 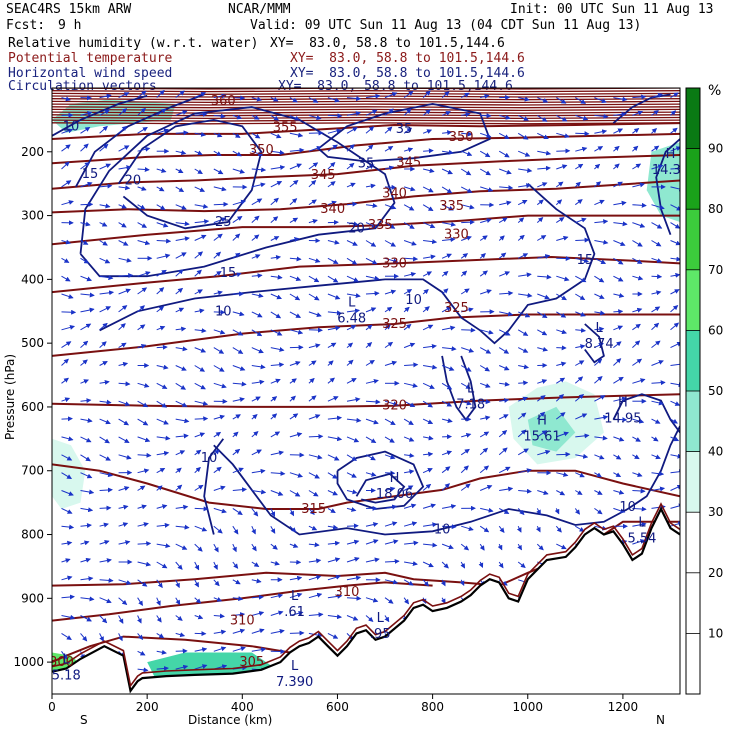 I want to click on theta-label: 320, so click(x=394, y=406).